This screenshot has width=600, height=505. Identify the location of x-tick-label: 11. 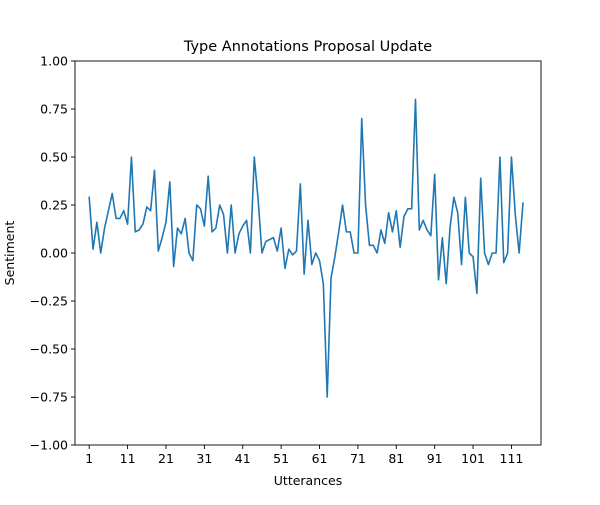
(128, 458).